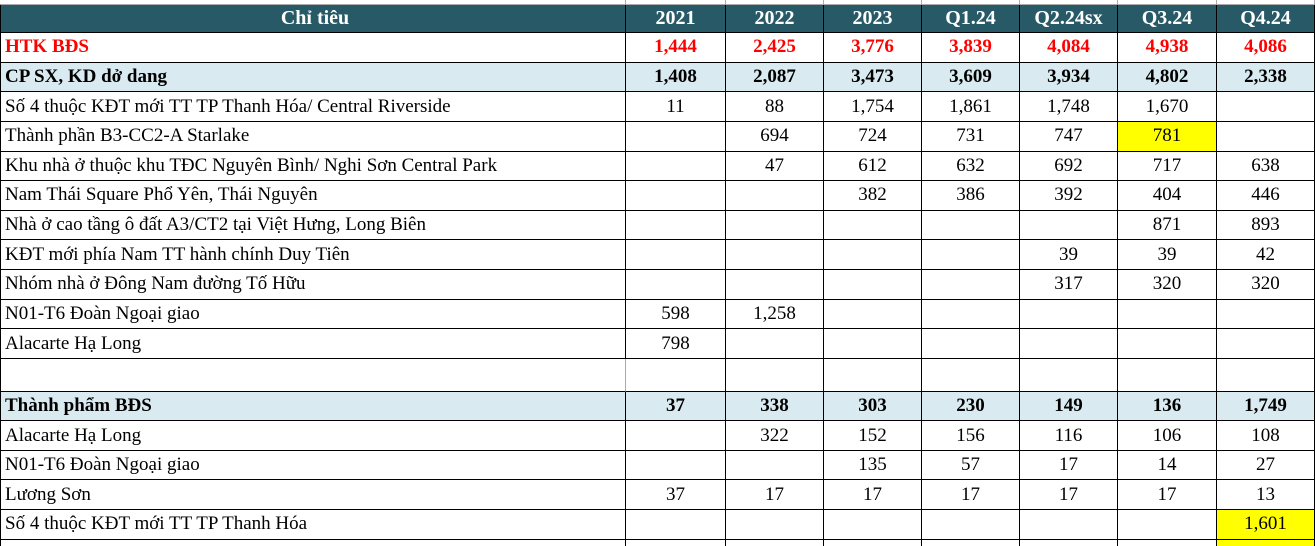 This screenshot has width=1315, height=546. What do you see at coordinates (1167, 406) in the screenshot?
I see `value-cell: 136` at bounding box center [1167, 406].